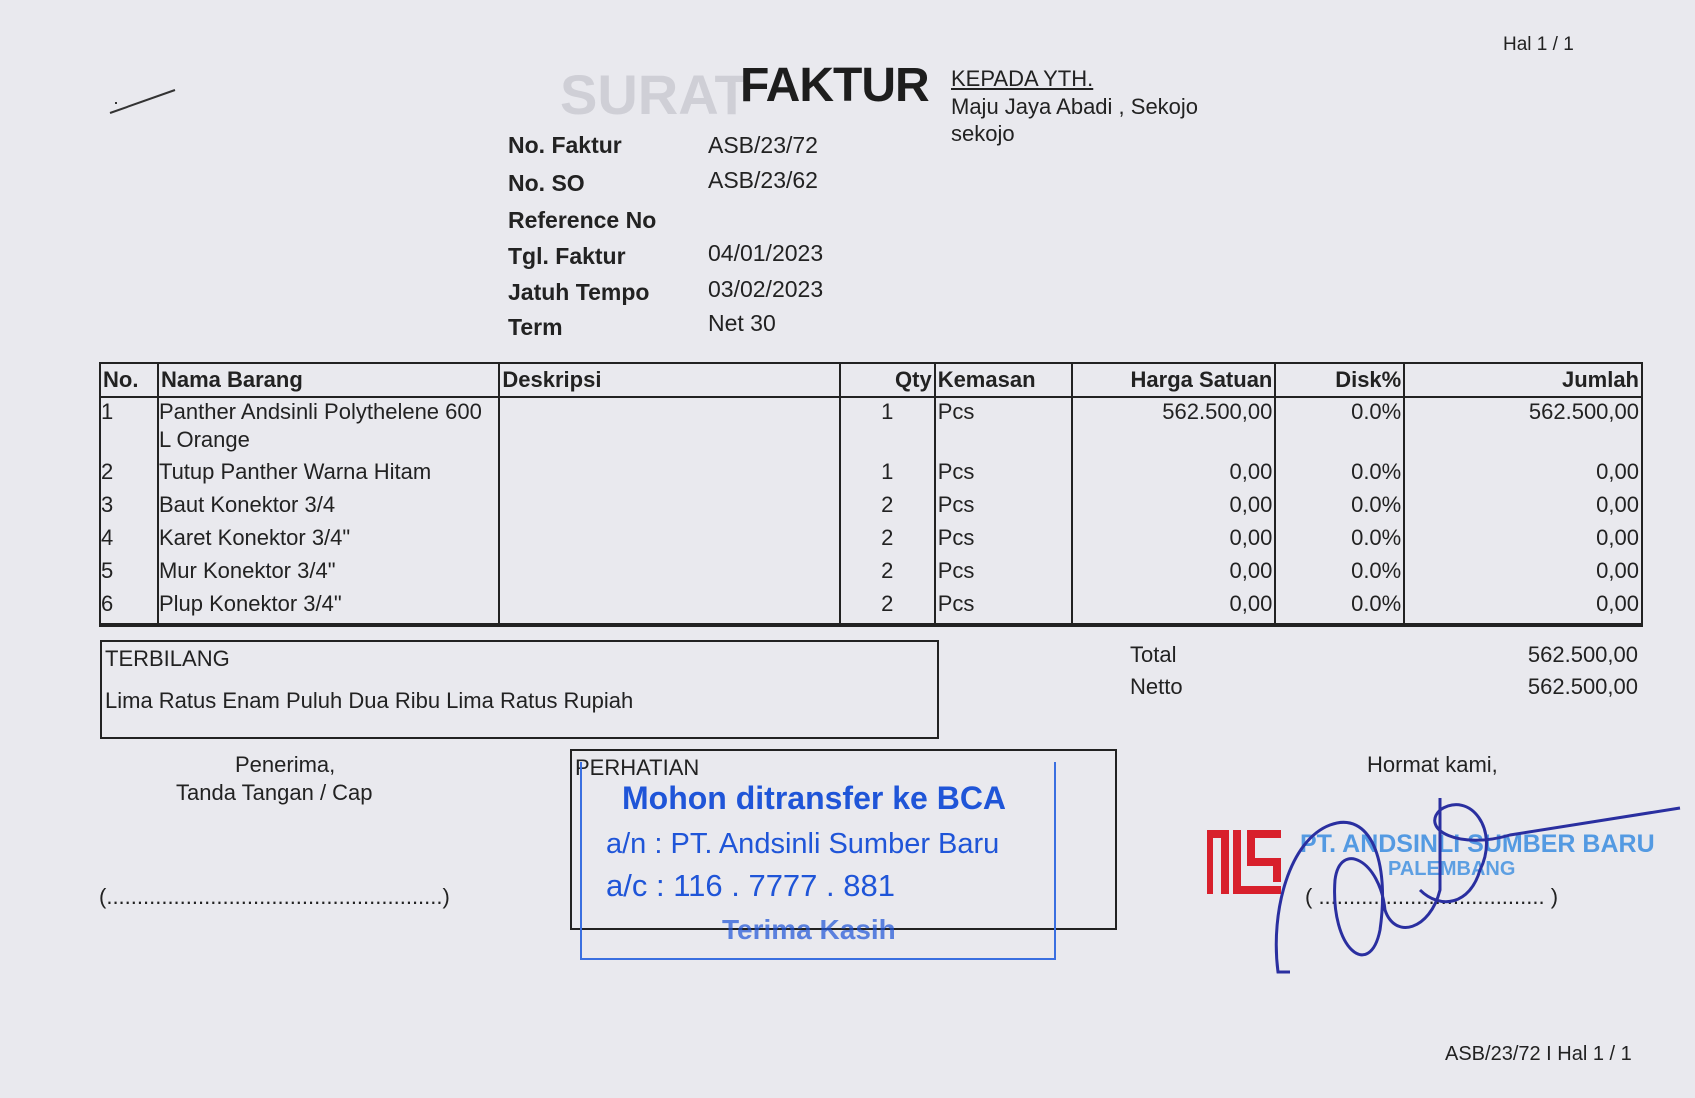 The height and width of the screenshot is (1098, 1695). What do you see at coordinates (1075, 106) in the screenshot?
I see `recipient-name: Maju Jaya Abadi , Sekojo` at bounding box center [1075, 106].